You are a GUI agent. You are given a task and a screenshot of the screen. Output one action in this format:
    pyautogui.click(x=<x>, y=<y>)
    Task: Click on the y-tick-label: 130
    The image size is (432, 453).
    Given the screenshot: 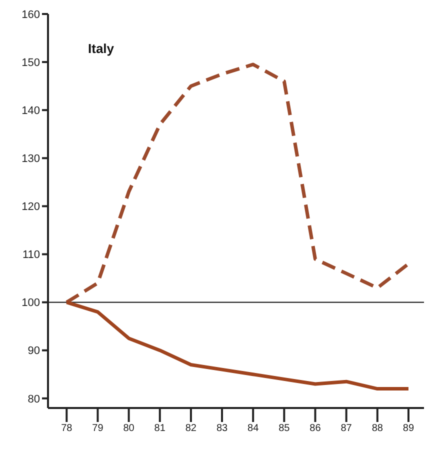 What is the action you would take?
    pyautogui.click(x=31, y=159)
    